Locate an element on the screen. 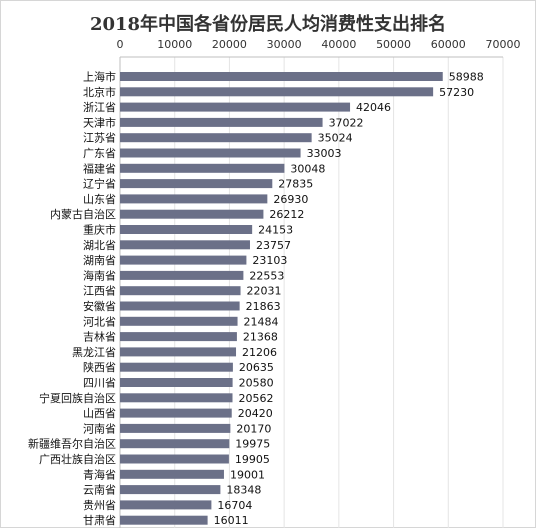 This screenshot has width=536, height=528. value-label: 26212 is located at coordinates (286, 214).